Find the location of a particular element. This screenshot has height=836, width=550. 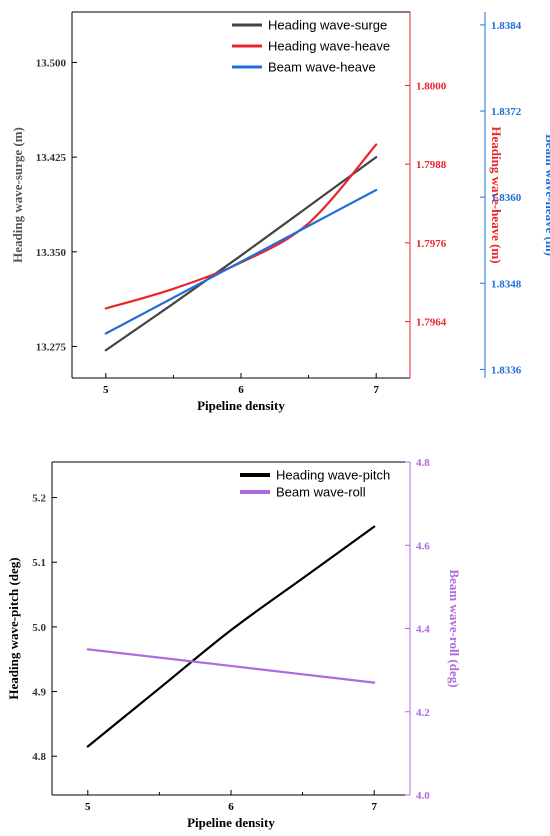

legend-label-heading-wave-surge: Heading wave-surge is located at coordinates (327, 25).